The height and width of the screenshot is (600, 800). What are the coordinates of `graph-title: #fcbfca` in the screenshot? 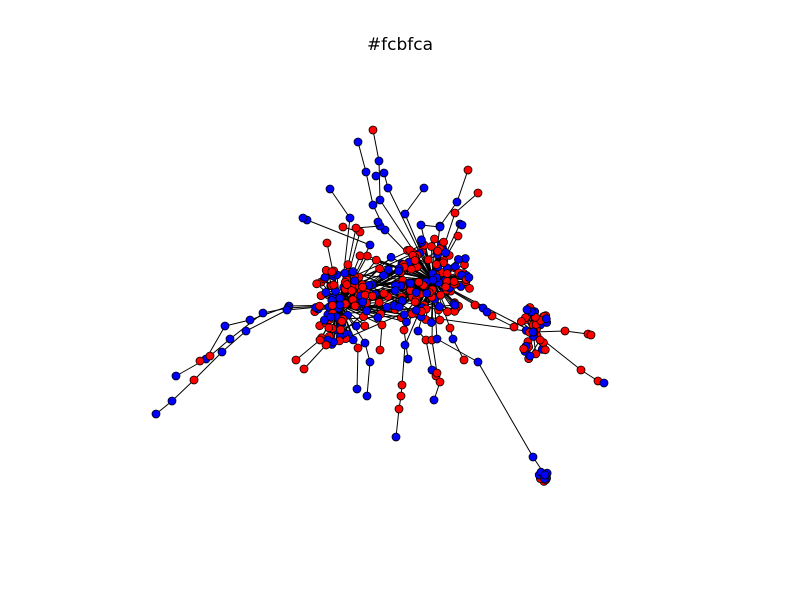 It's located at (400, 45).